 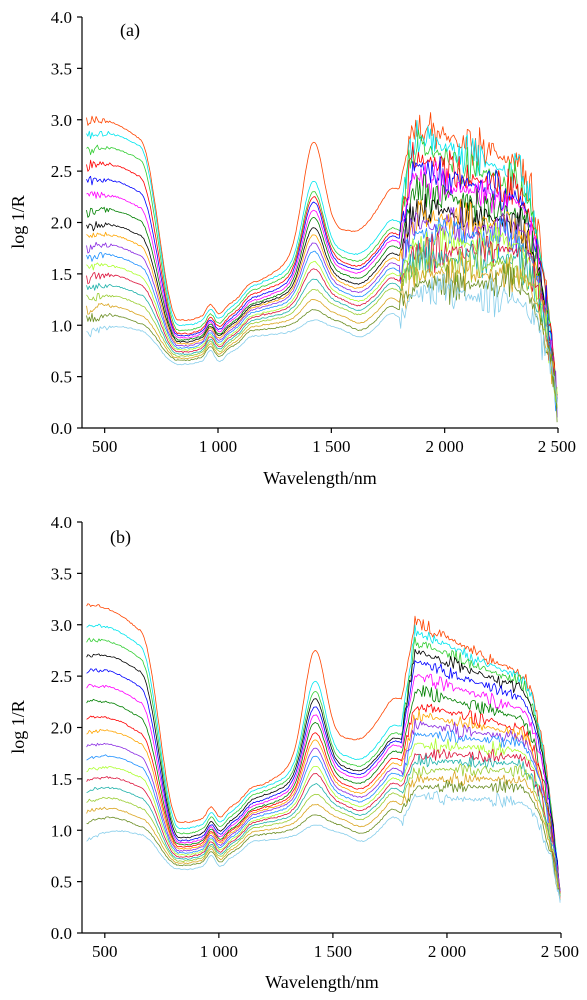 I want to click on panel-b-x-ticks: 500 1 000 1 500 2 000 2 500, so click(x=335, y=947).